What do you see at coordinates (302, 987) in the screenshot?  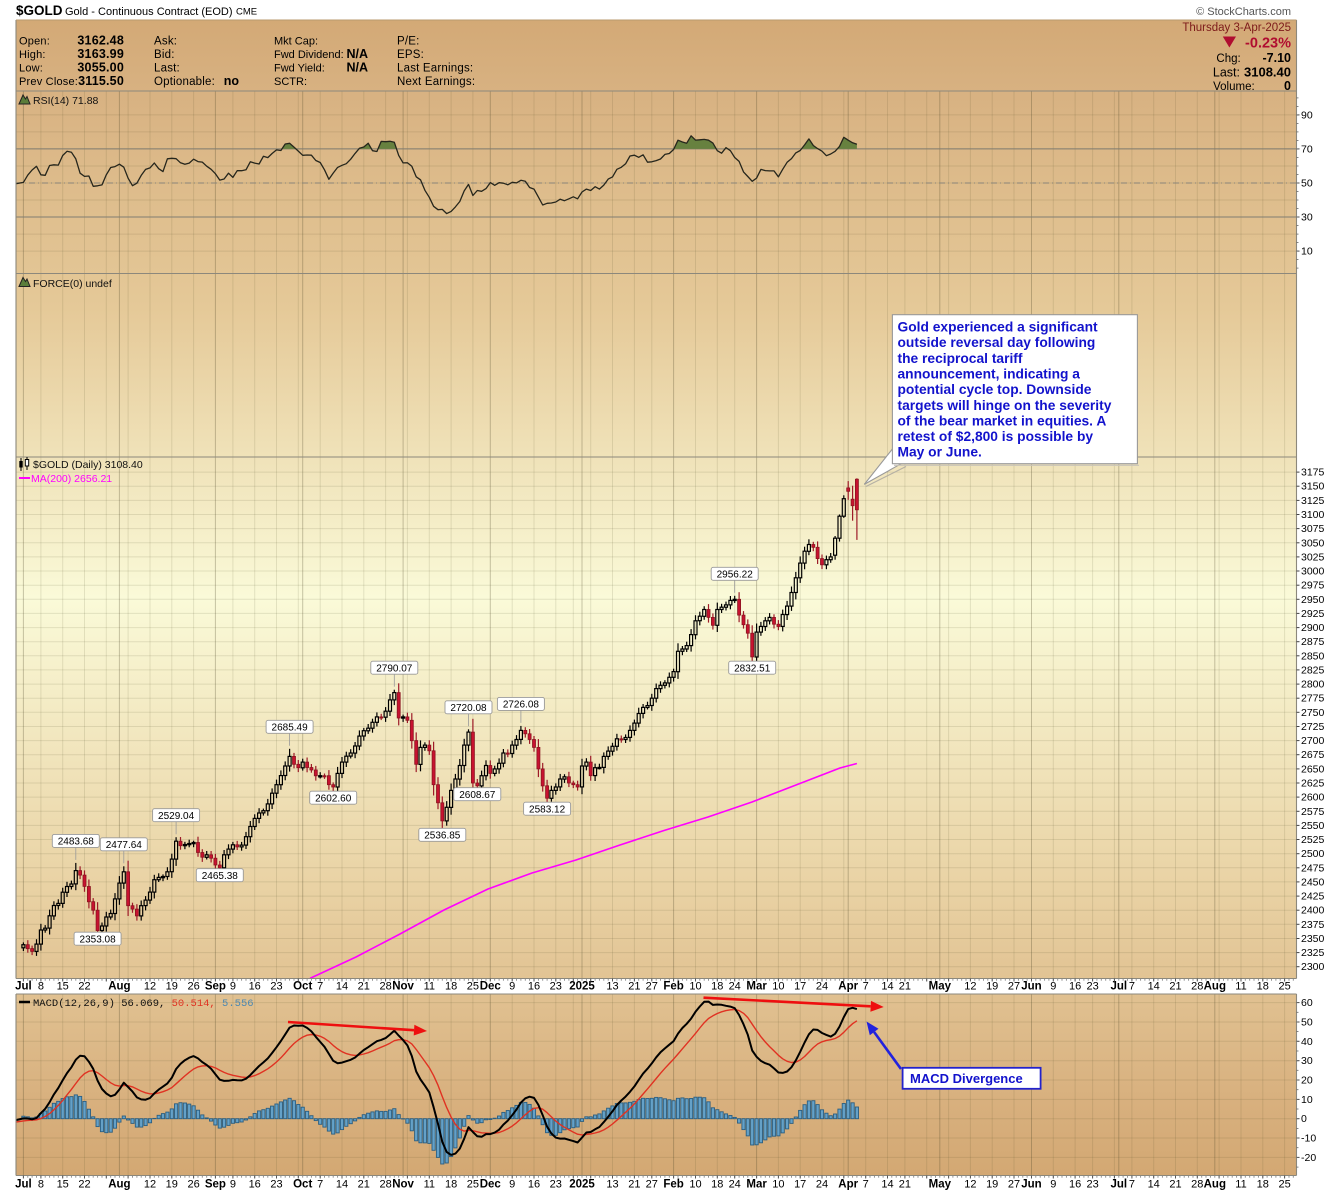 I see `svg-text: Oct` at bounding box center [302, 987].